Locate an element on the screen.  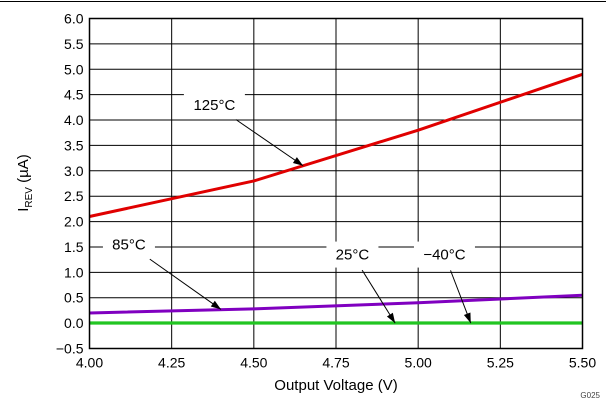
annotation-label: 125°C is located at coordinates (214, 105).